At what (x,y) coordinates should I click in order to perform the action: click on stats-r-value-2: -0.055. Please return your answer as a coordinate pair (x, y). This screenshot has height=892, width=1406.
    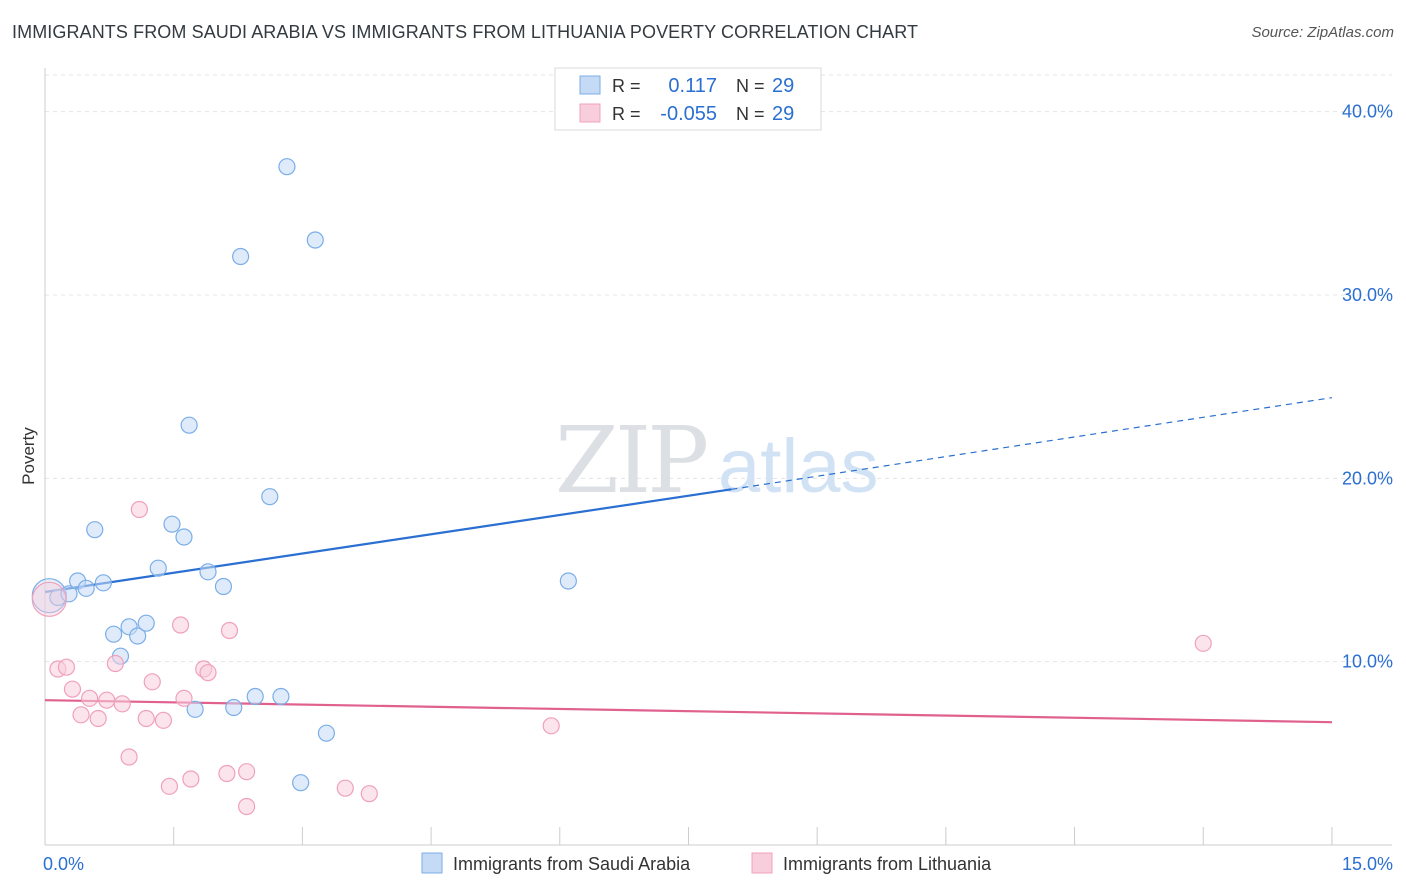
    Looking at the image, I should click on (688, 114).